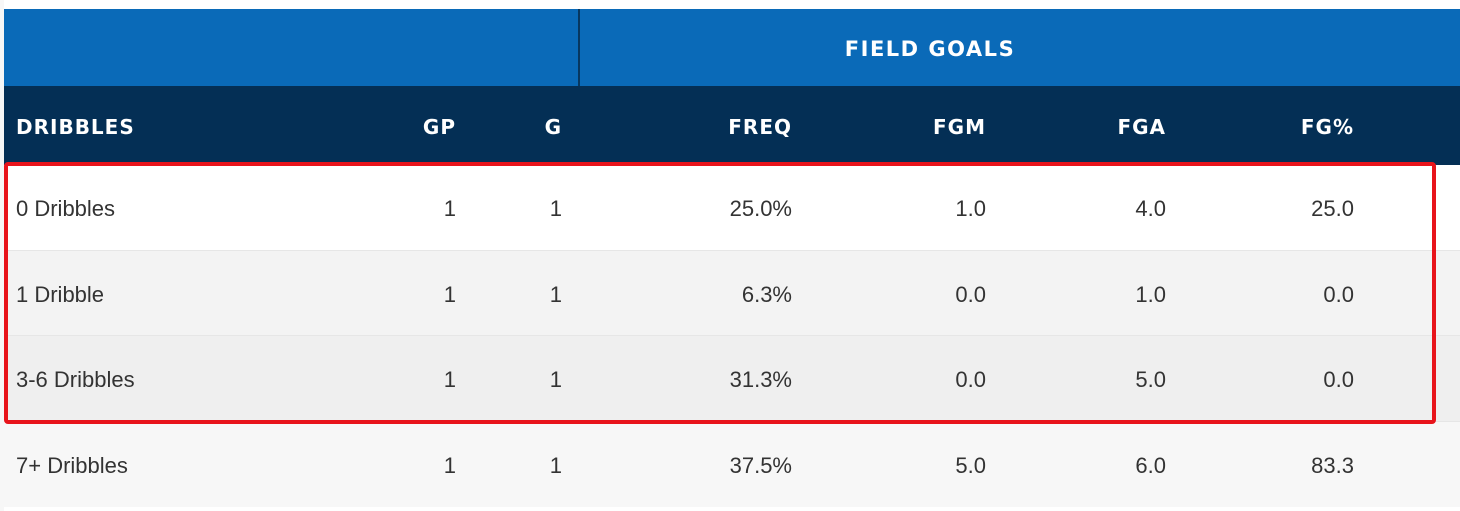  What do you see at coordinates (1150, 465) in the screenshot?
I see `row-fga: 6.0` at bounding box center [1150, 465].